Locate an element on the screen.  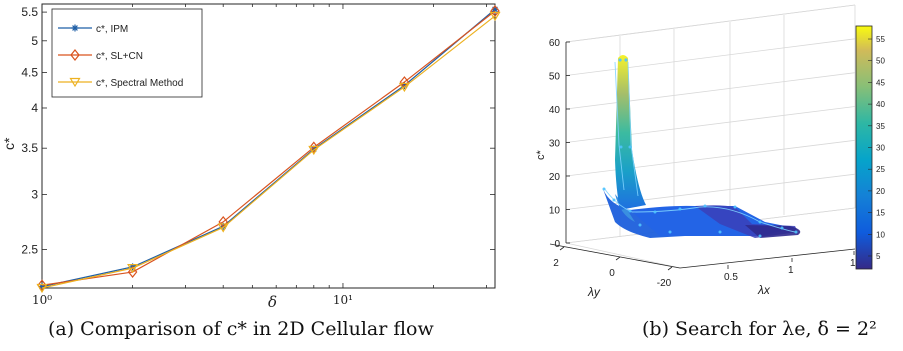
colorbar-tick-label: 35 is located at coordinates (880, 126).